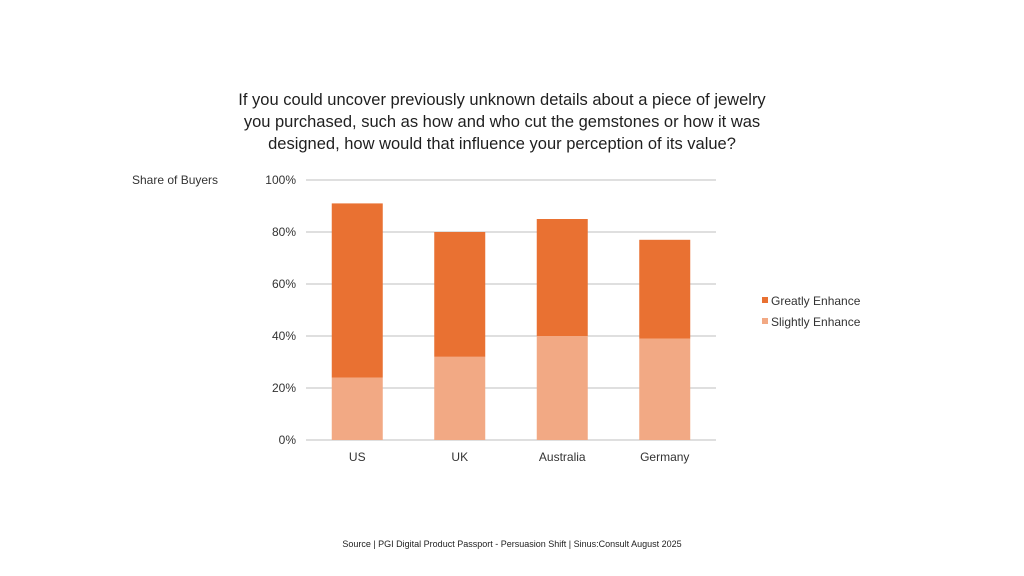  What do you see at coordinates (816, 301) in the screenshot?
I see `legend-label: Greatly Enhance` at bounding box center [816, 301].